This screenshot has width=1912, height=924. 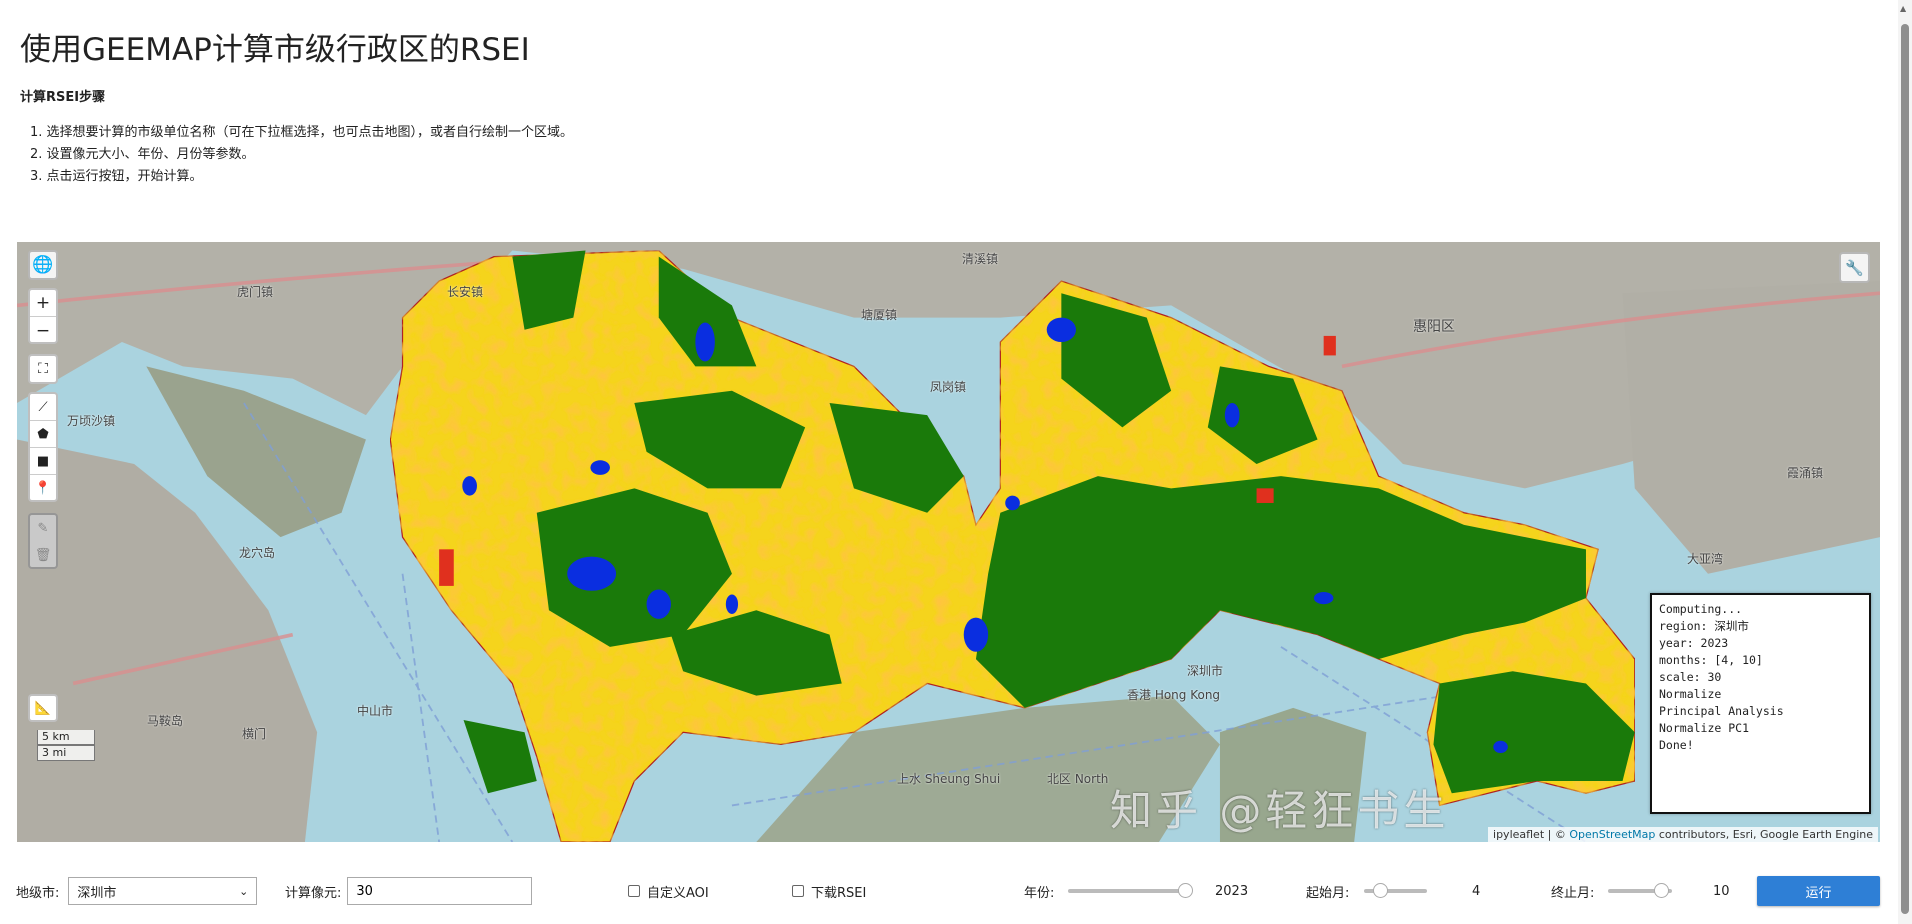 I want to click on map-label: 龙穴岛, so click(x=257, y=553).